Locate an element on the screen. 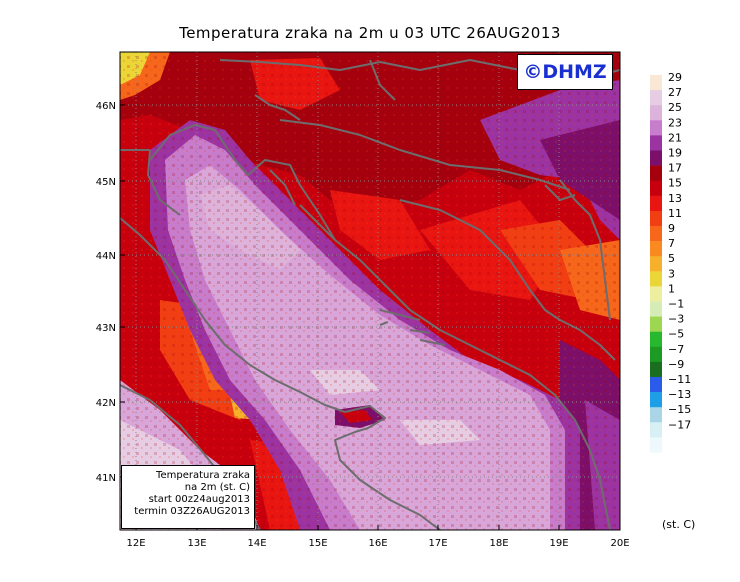 The image size is (740, 582). colorbar-label: 23 is located at coordinates (675, 122).